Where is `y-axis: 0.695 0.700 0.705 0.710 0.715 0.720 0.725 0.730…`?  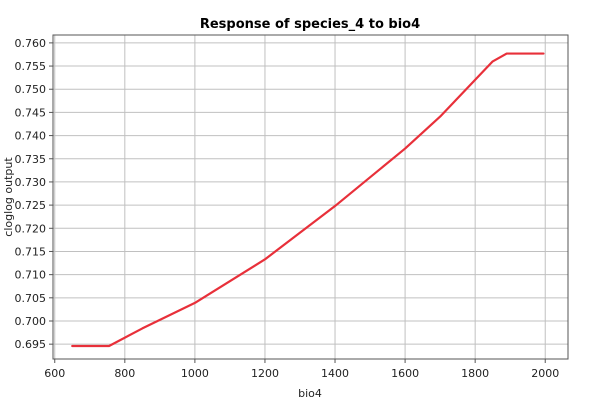
y-axis: 0.695 0.700 0.705 0.710 0.715 0.720 0.725 0.730… is located at coordinates (34, 194).